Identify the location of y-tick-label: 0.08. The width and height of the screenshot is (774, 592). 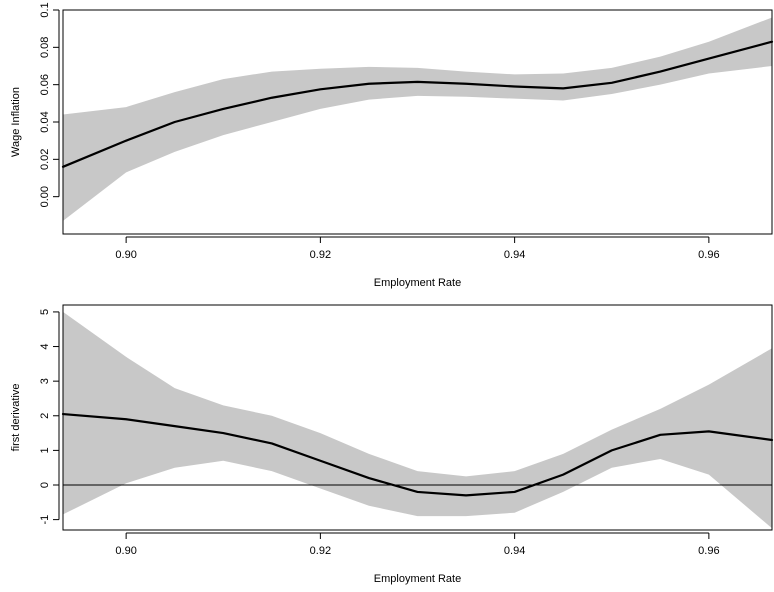
(45, 47).